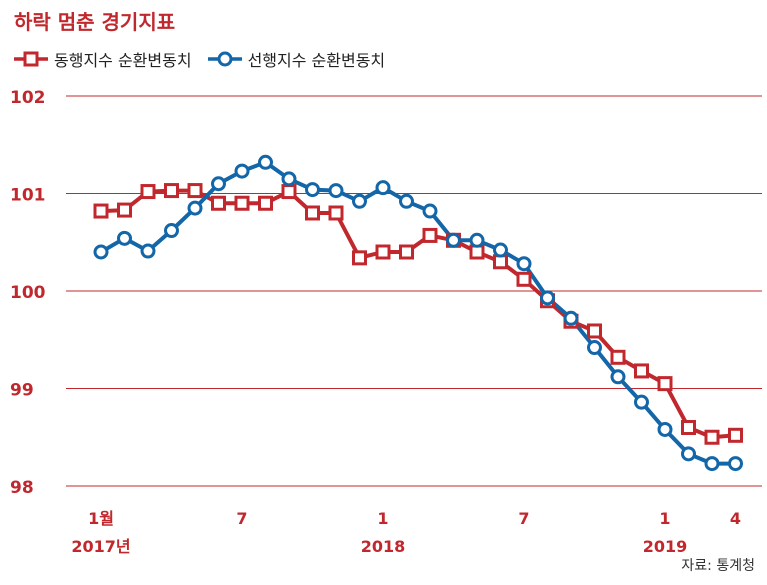 Image resolution: width=767 pixels, height=585 pixels. Describe the element at coordinates (123, 60) in the screenshot. I see `legend-label-coincident: 동행지수 순환변동치` at that location.